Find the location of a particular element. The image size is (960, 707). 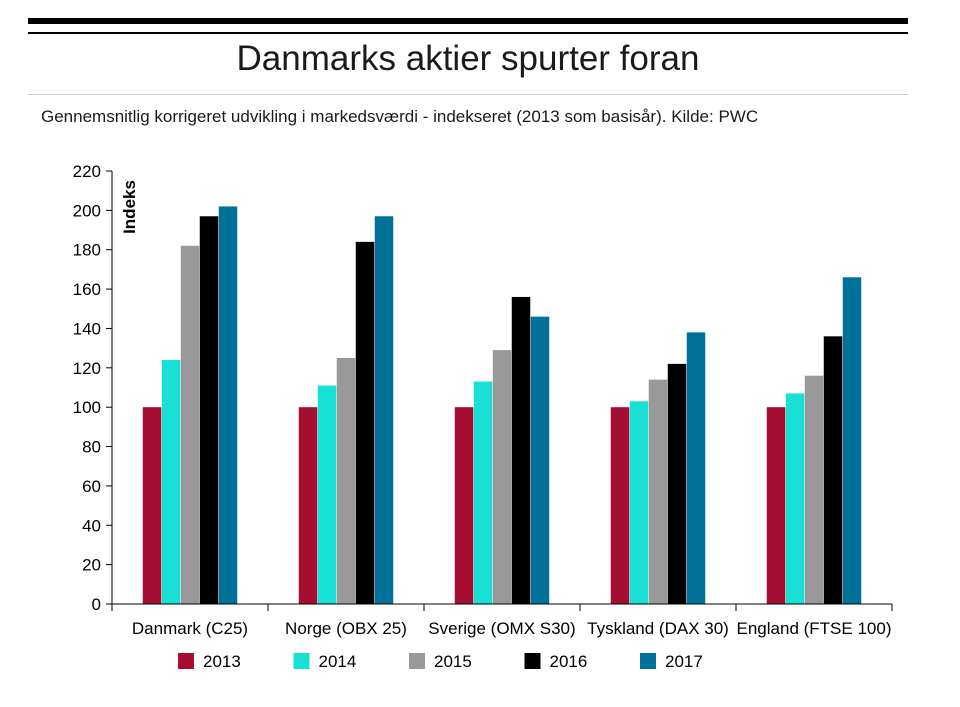

y-tick-label: 20 is located at coordinates (91, 565).